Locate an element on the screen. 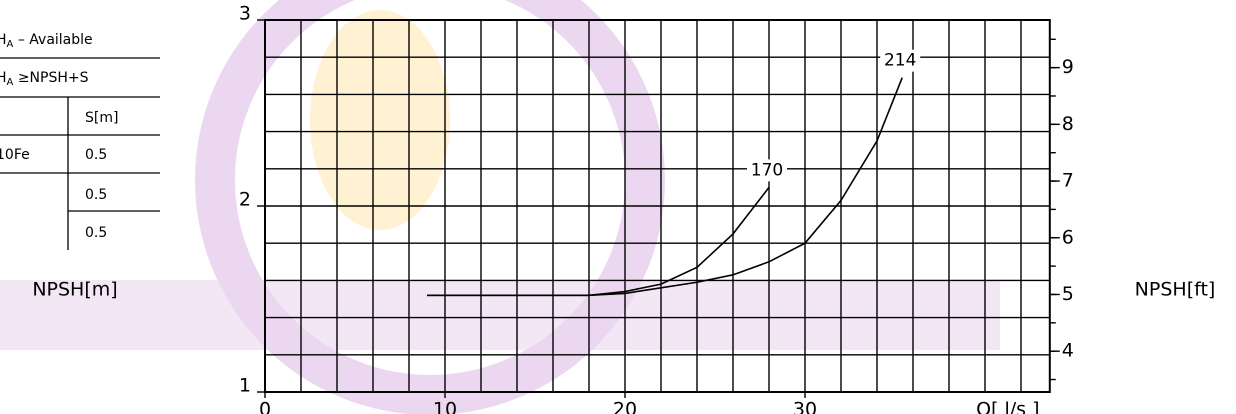 This screenshot has width=1236, height=414. y2-tick-label: 4 is located at coordinates (1068, 351).